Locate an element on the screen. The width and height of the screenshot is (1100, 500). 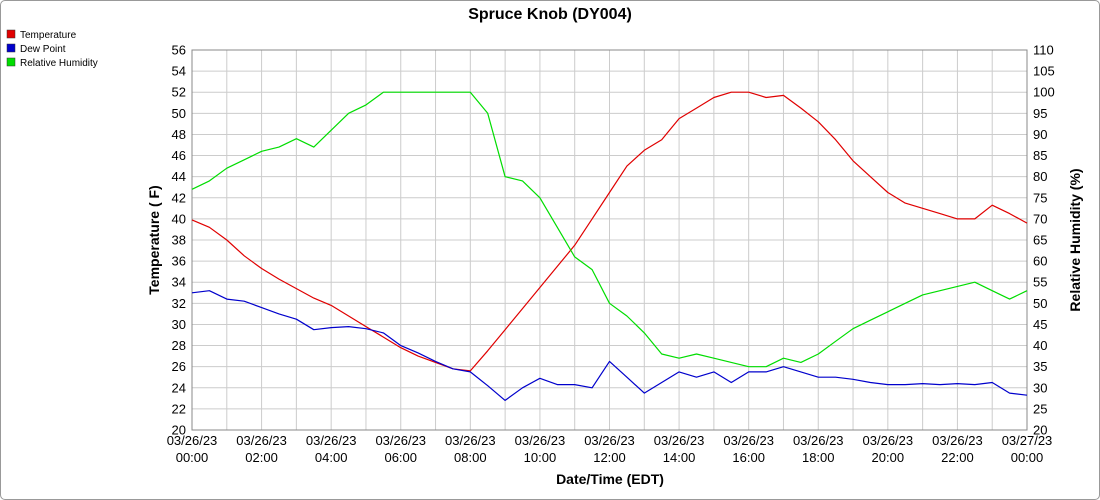
x-tick-time: 18:00 is located at coordinates (818, 457).